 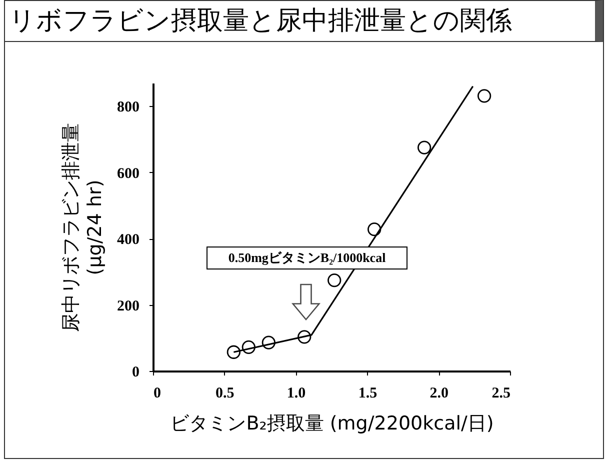 I want to click on y-tick-label: 800, so click(x=128, y=108).